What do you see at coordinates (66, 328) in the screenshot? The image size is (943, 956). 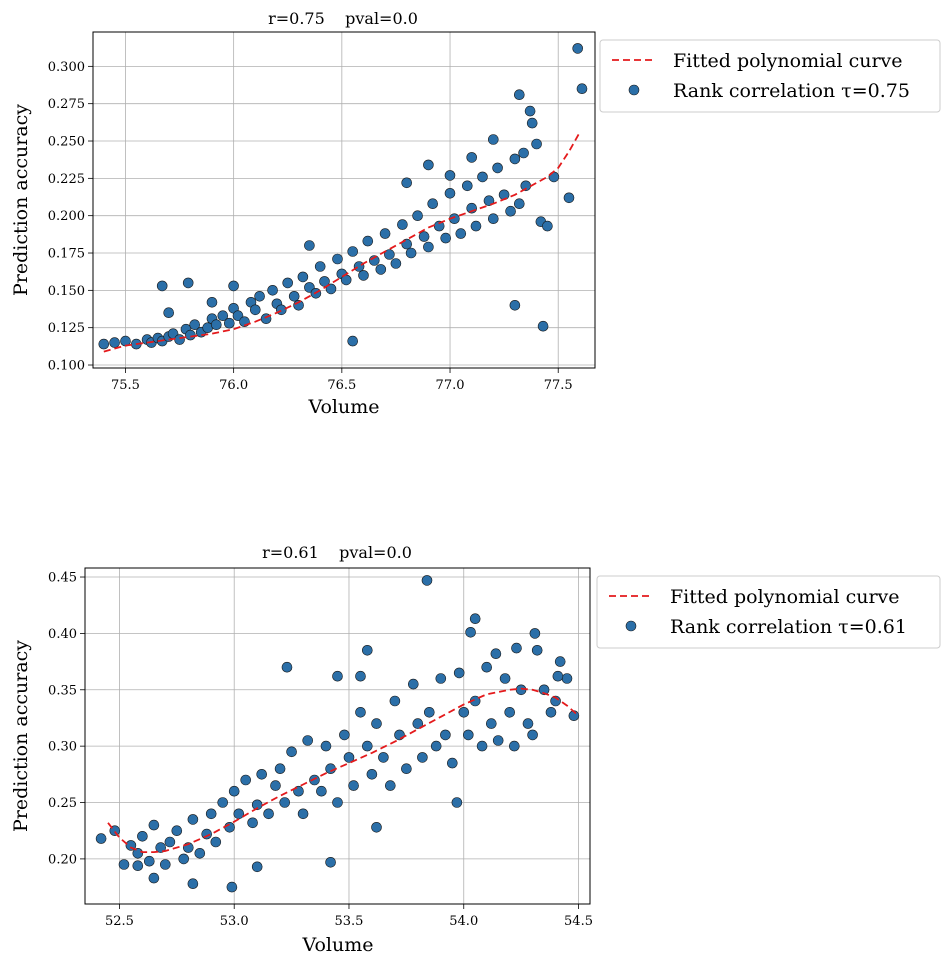 I see `chart-1-y-tick-label: 0.125` at bounding box center [66, 328].